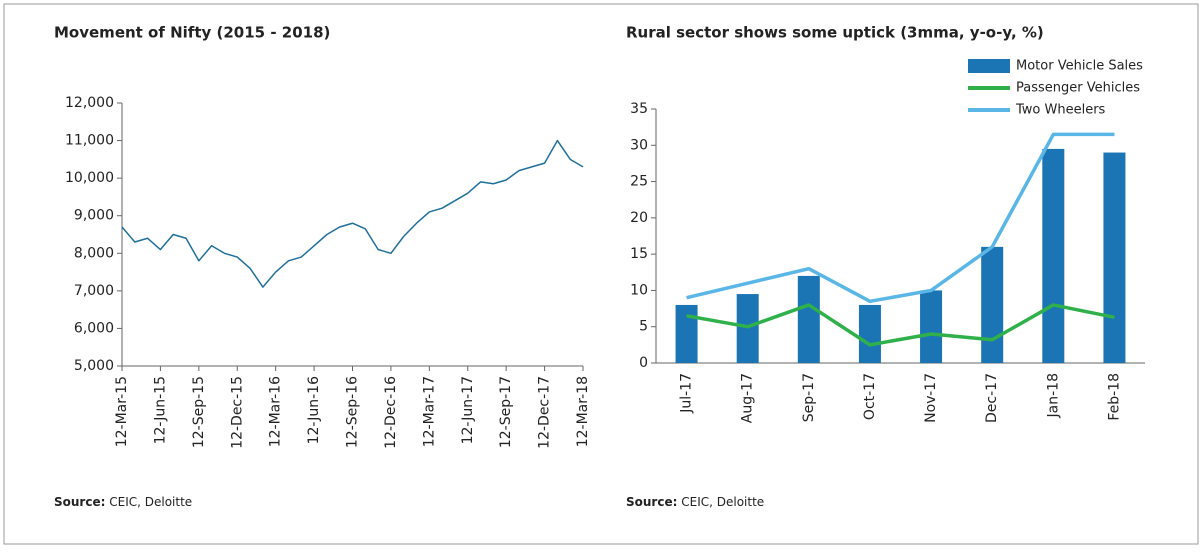 This screenshot has height=554, width=1204. I want to click on legend-swatch, so click(989, 66).